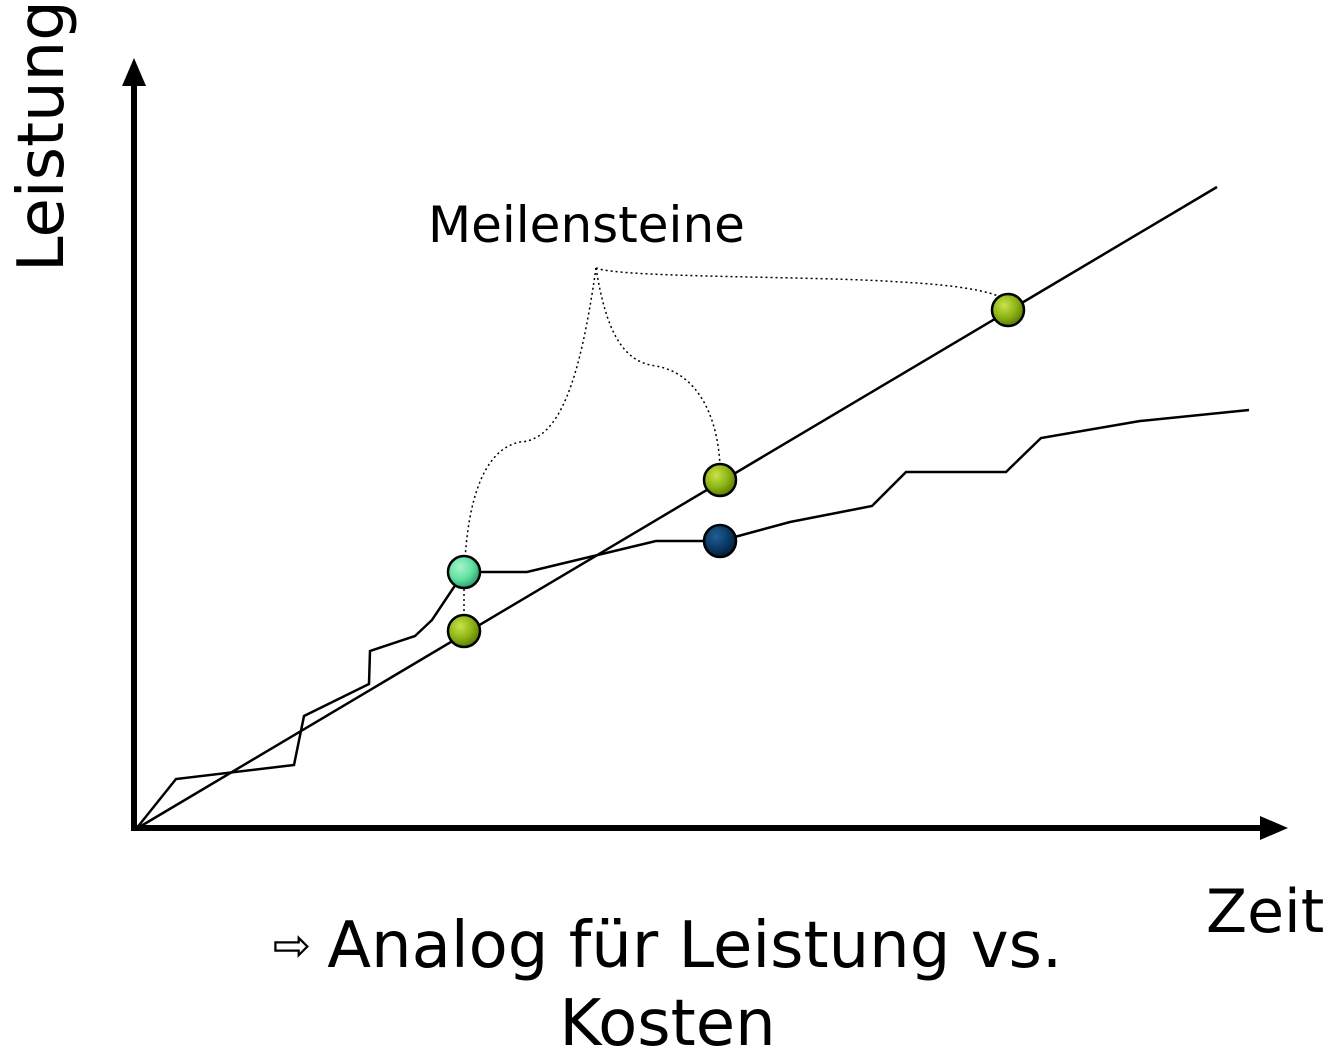  What do you see at coordinates (586, 225) in the screenshot?
I see `milestones-label: Meilensteine` at bounding box center [586, 225].